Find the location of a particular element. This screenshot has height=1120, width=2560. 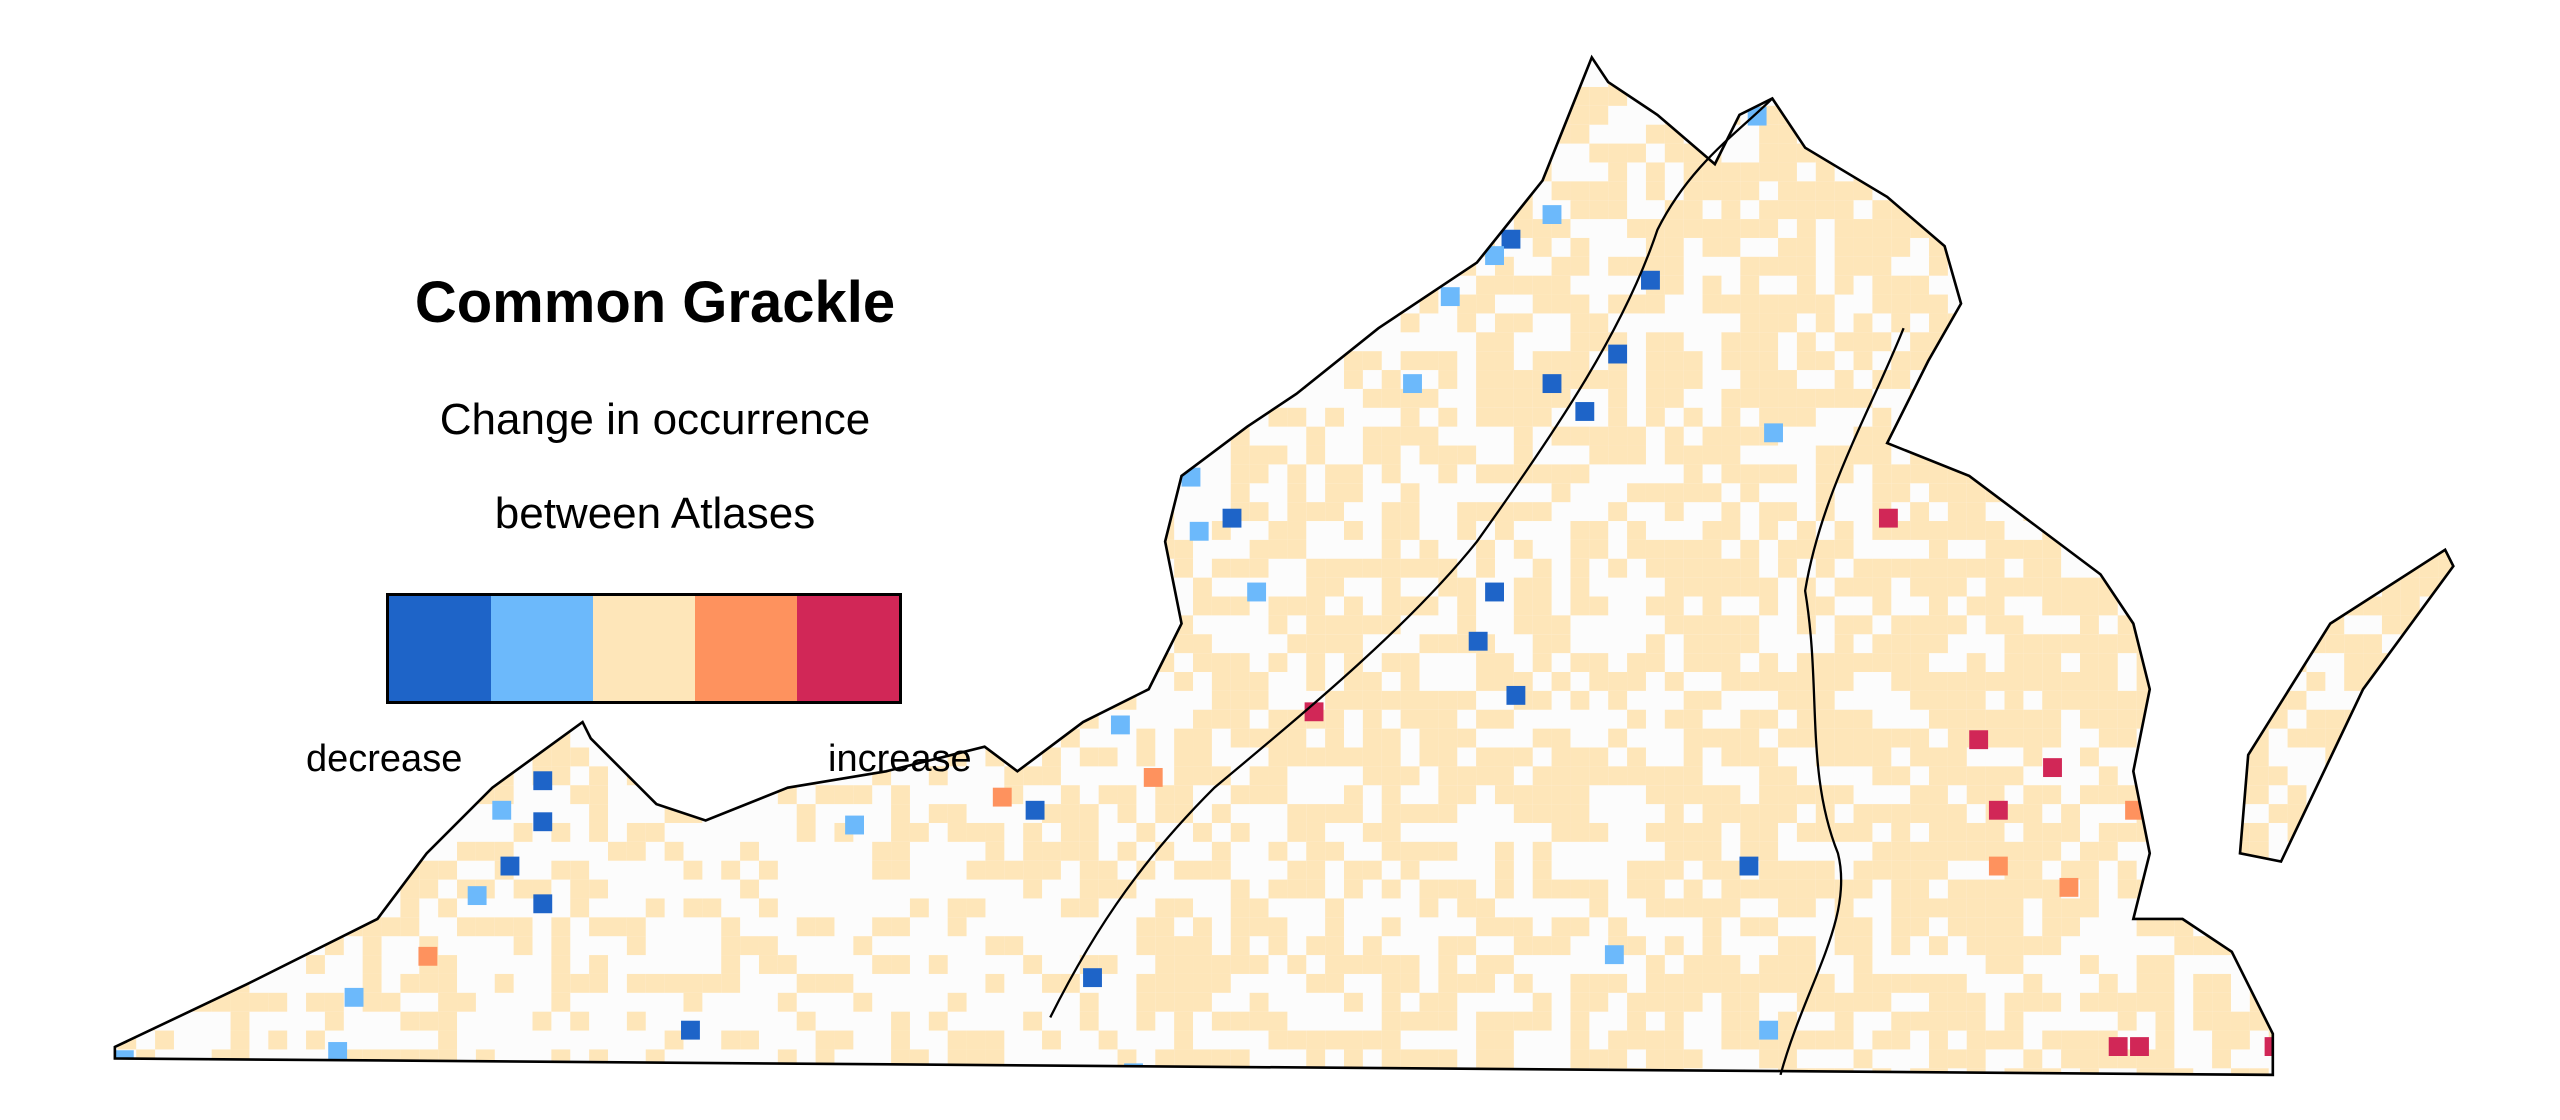

cell-strong-decrease is located at coordinates (1585, 411).